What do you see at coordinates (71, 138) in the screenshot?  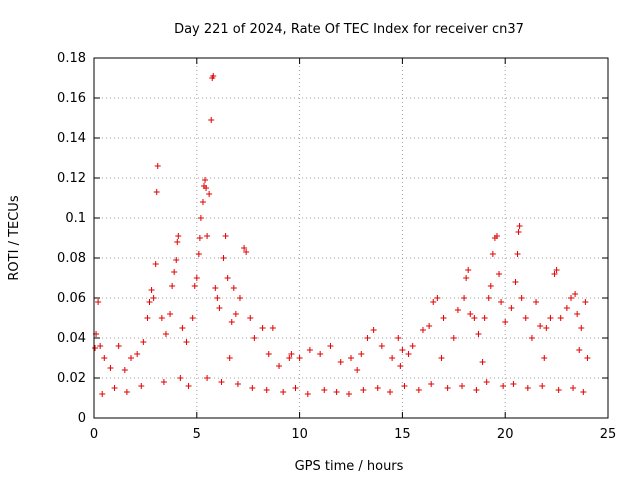 I see `y-tick-label: 0.14` at bounding box center [71, 138].